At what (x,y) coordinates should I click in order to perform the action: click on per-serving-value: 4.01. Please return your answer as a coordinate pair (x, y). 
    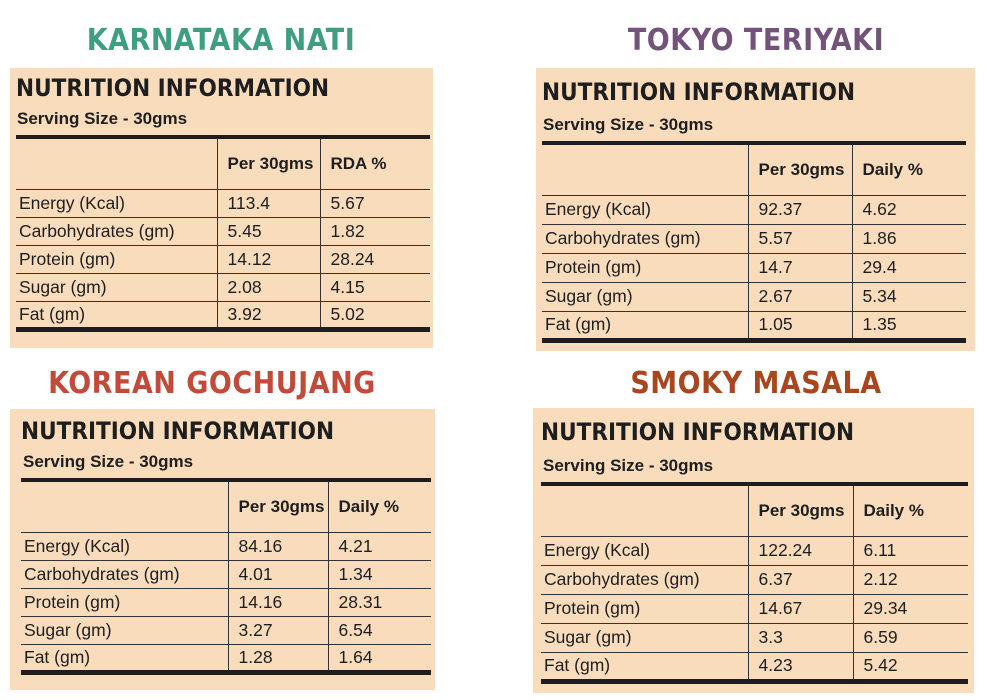
    Looking at the image, I should click on (278, 574).